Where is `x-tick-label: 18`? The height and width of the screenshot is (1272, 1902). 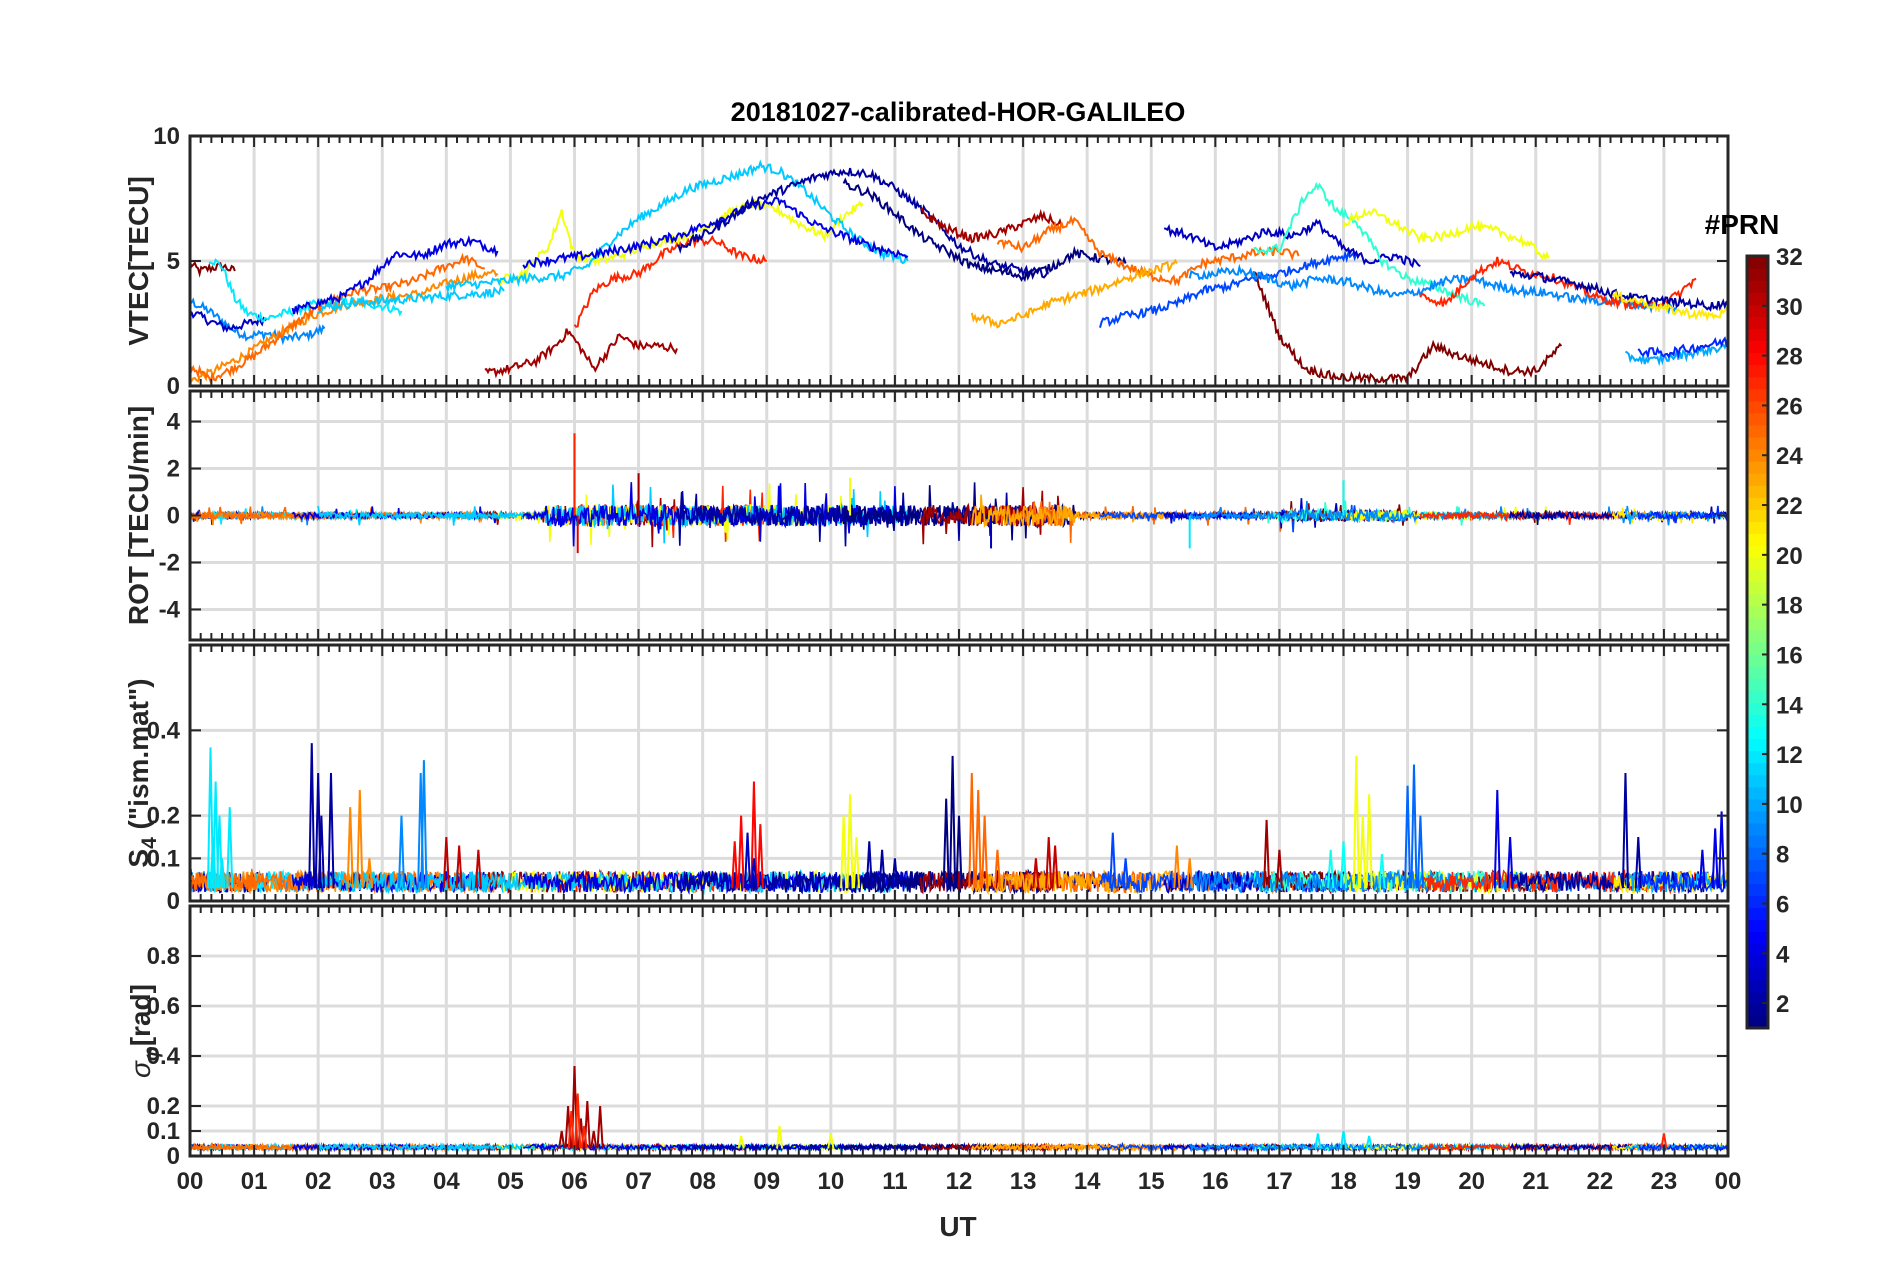 x-tick-label: 18 is located at coordinates (1343, 1181).